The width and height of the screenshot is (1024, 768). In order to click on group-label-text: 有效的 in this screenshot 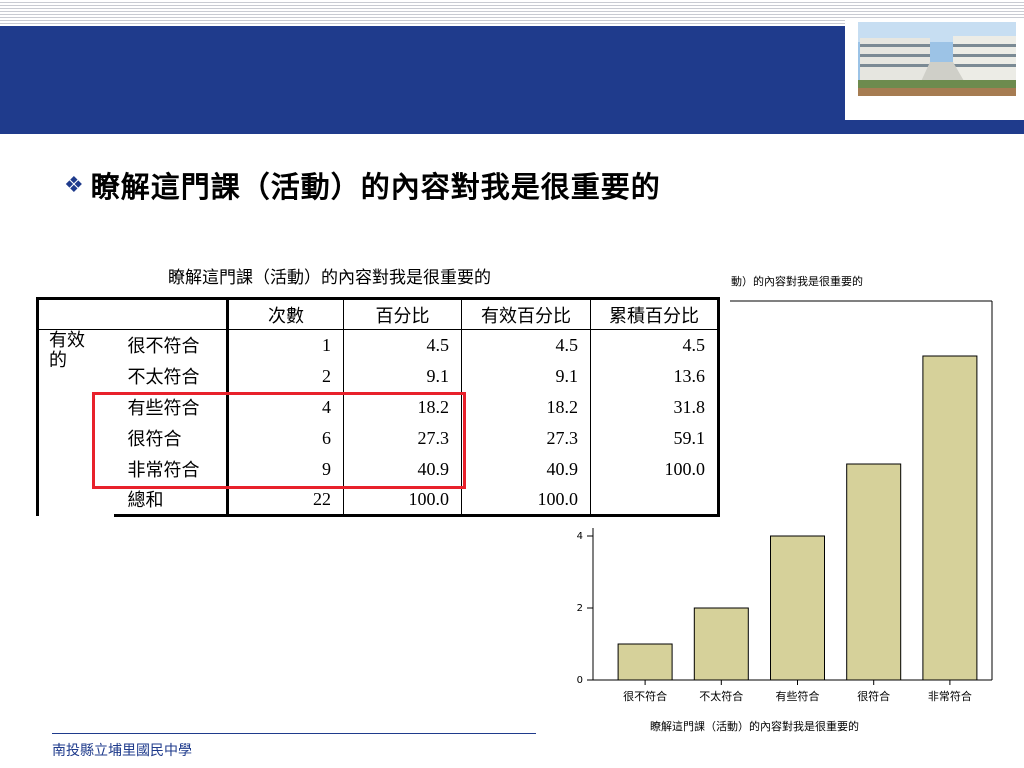, I will do `click(67, 350)`.